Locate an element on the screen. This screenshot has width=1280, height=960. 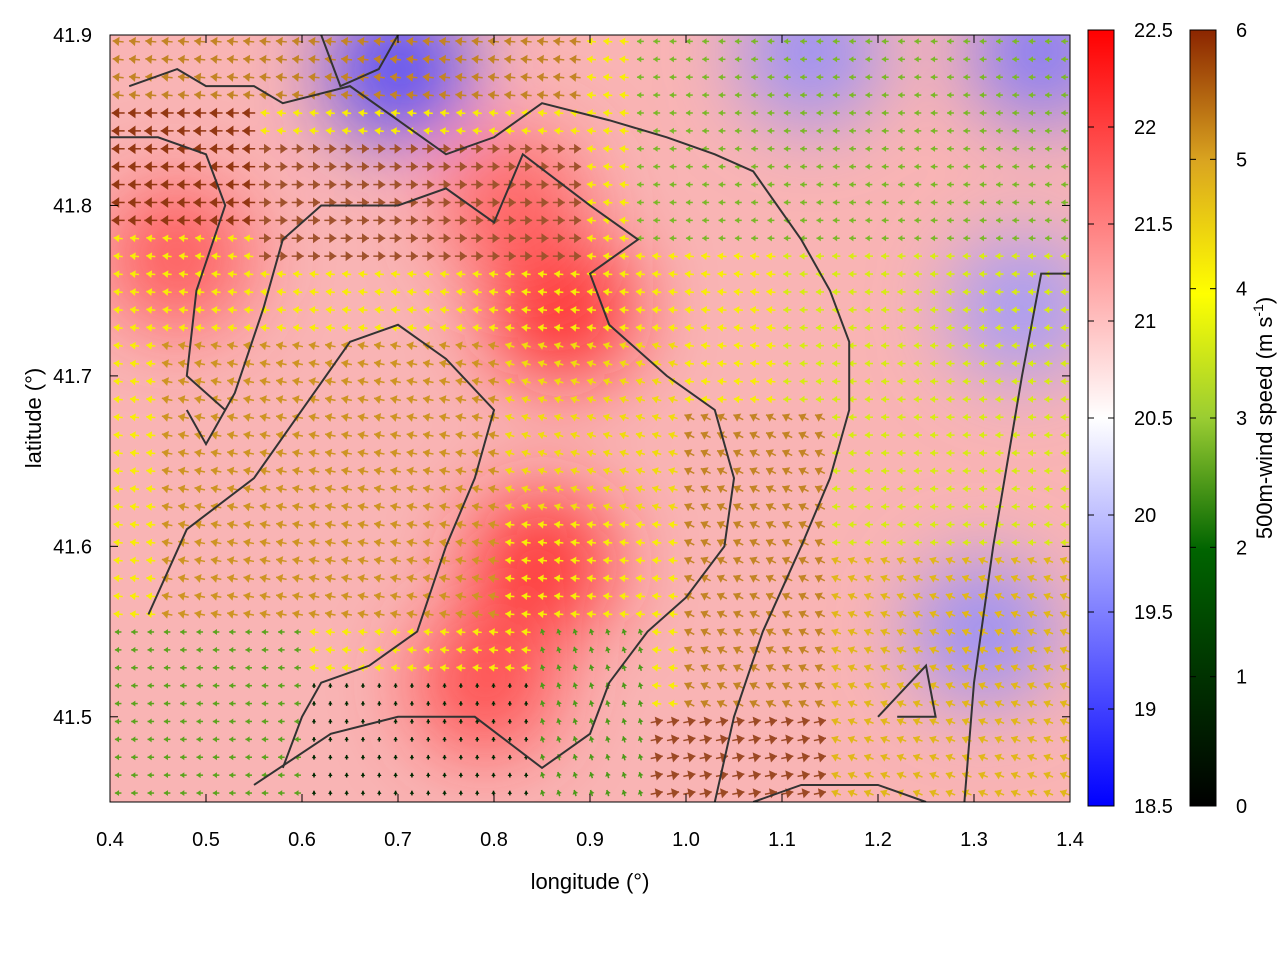
x-tick-label: 1.2 is located at coordinates (878, 840).